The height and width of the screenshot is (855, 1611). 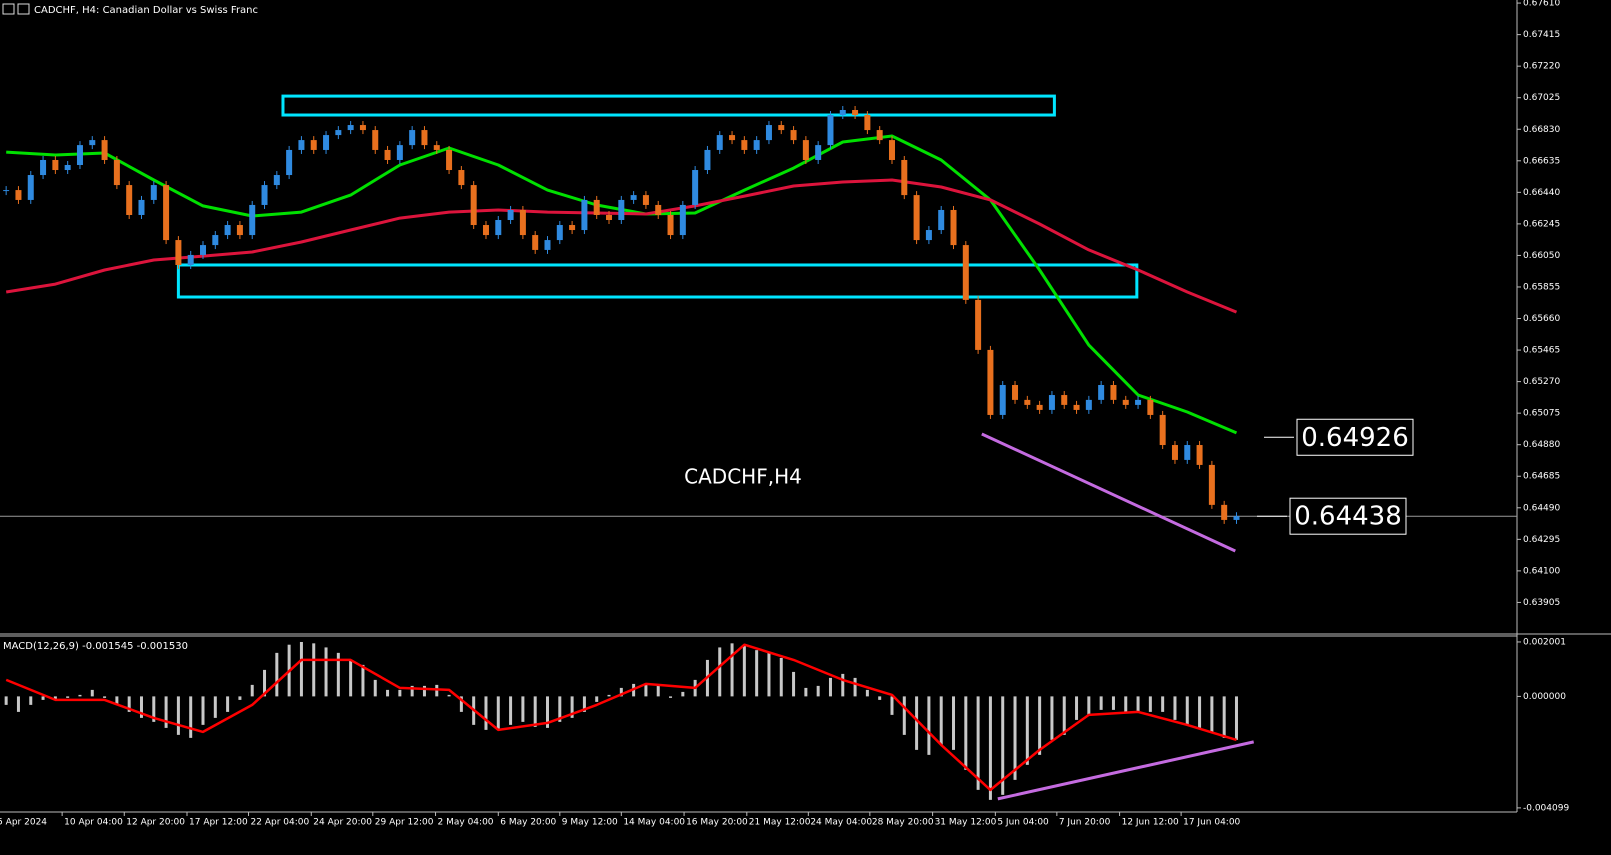 I want to click on y-tick-label: 0.65075, so click(x=1541, y=414).